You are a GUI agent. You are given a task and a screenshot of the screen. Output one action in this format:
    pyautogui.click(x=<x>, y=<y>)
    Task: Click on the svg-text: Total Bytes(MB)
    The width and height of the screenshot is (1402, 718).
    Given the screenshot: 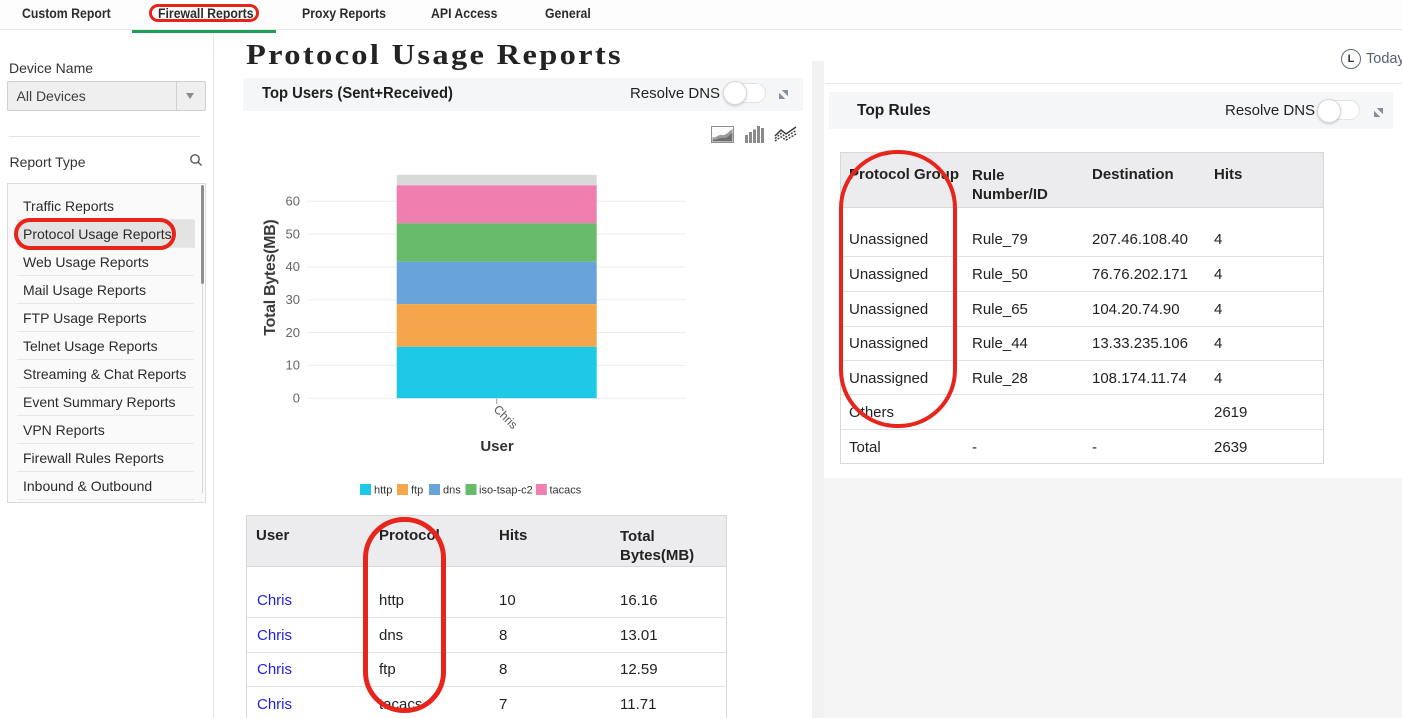 What is the action you would take?
    pyautogui.click(x=270, y=278)
    